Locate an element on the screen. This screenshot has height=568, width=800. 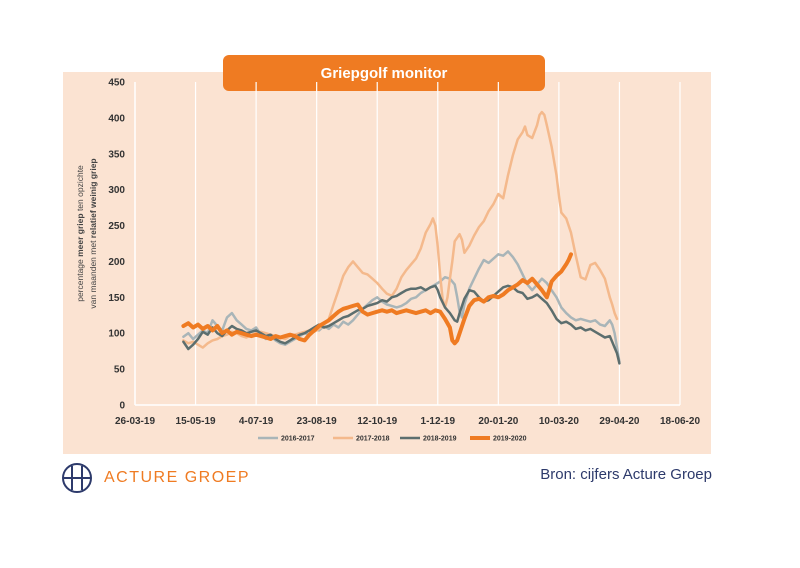
legend: 2016-2017 2017-2018 2018-2019 2019-2020 is located at coordinates (392, 439).